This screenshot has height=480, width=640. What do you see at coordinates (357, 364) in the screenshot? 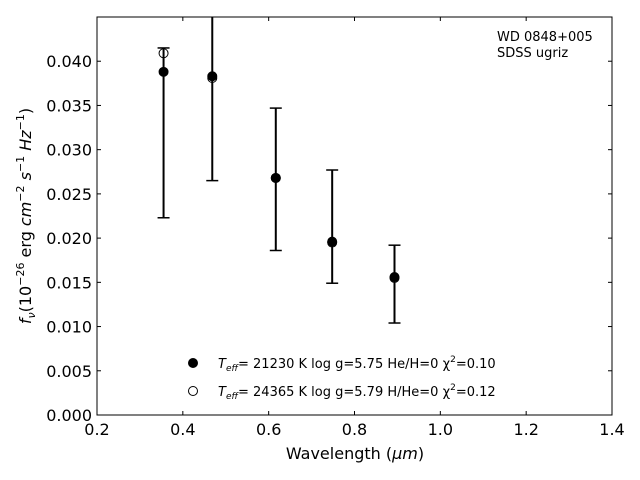
I see `legend-entry-1: Teff= 21230 K log g=5.75 He/H=0 χ2=0.10` at bounding box center [357, 364].